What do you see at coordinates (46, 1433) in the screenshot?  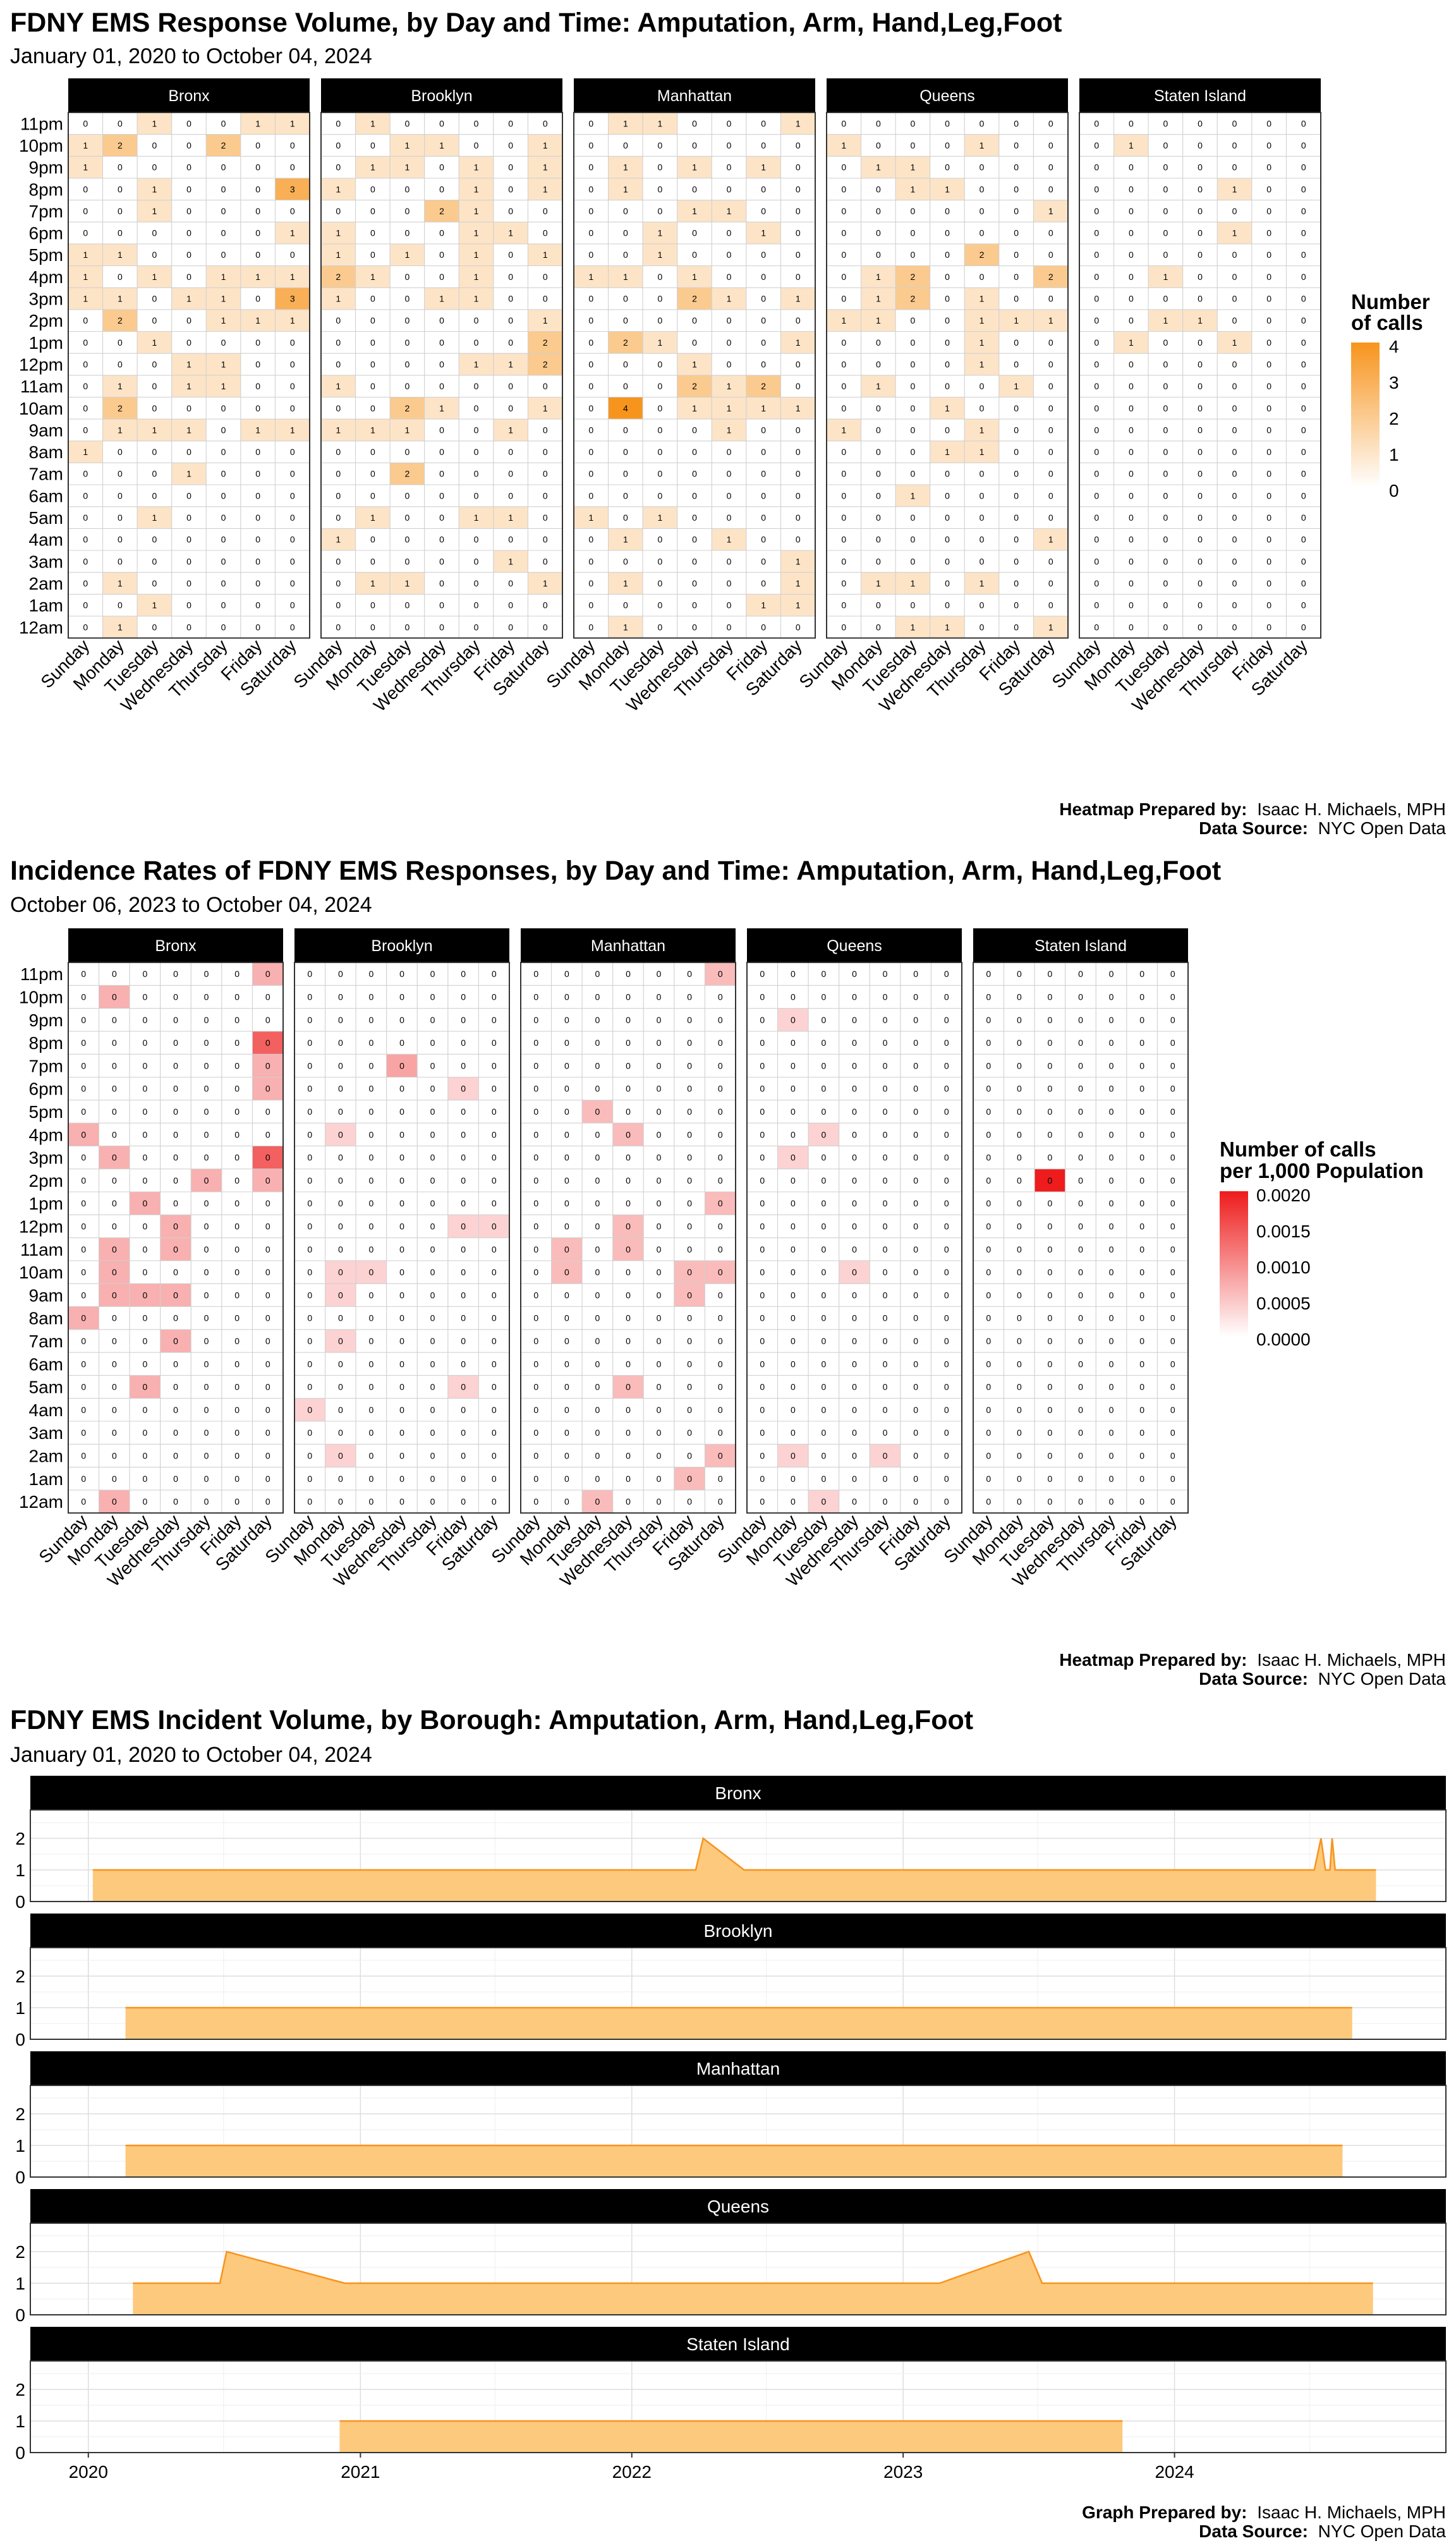 I see `hour-tick-label: 3am` at bounding box center [46, 1433].